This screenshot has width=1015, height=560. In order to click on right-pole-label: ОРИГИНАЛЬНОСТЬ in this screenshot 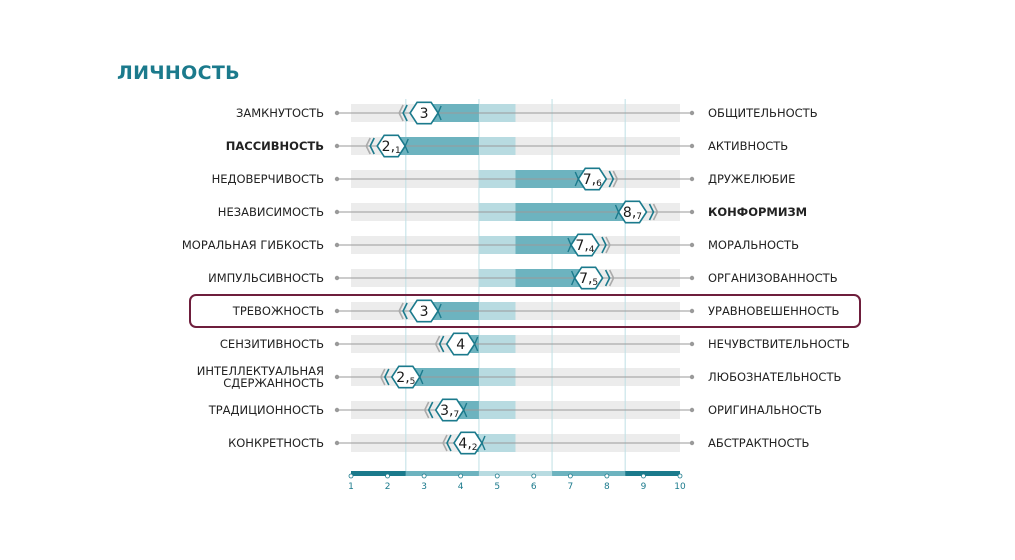, I will do `click(765, 410)`.